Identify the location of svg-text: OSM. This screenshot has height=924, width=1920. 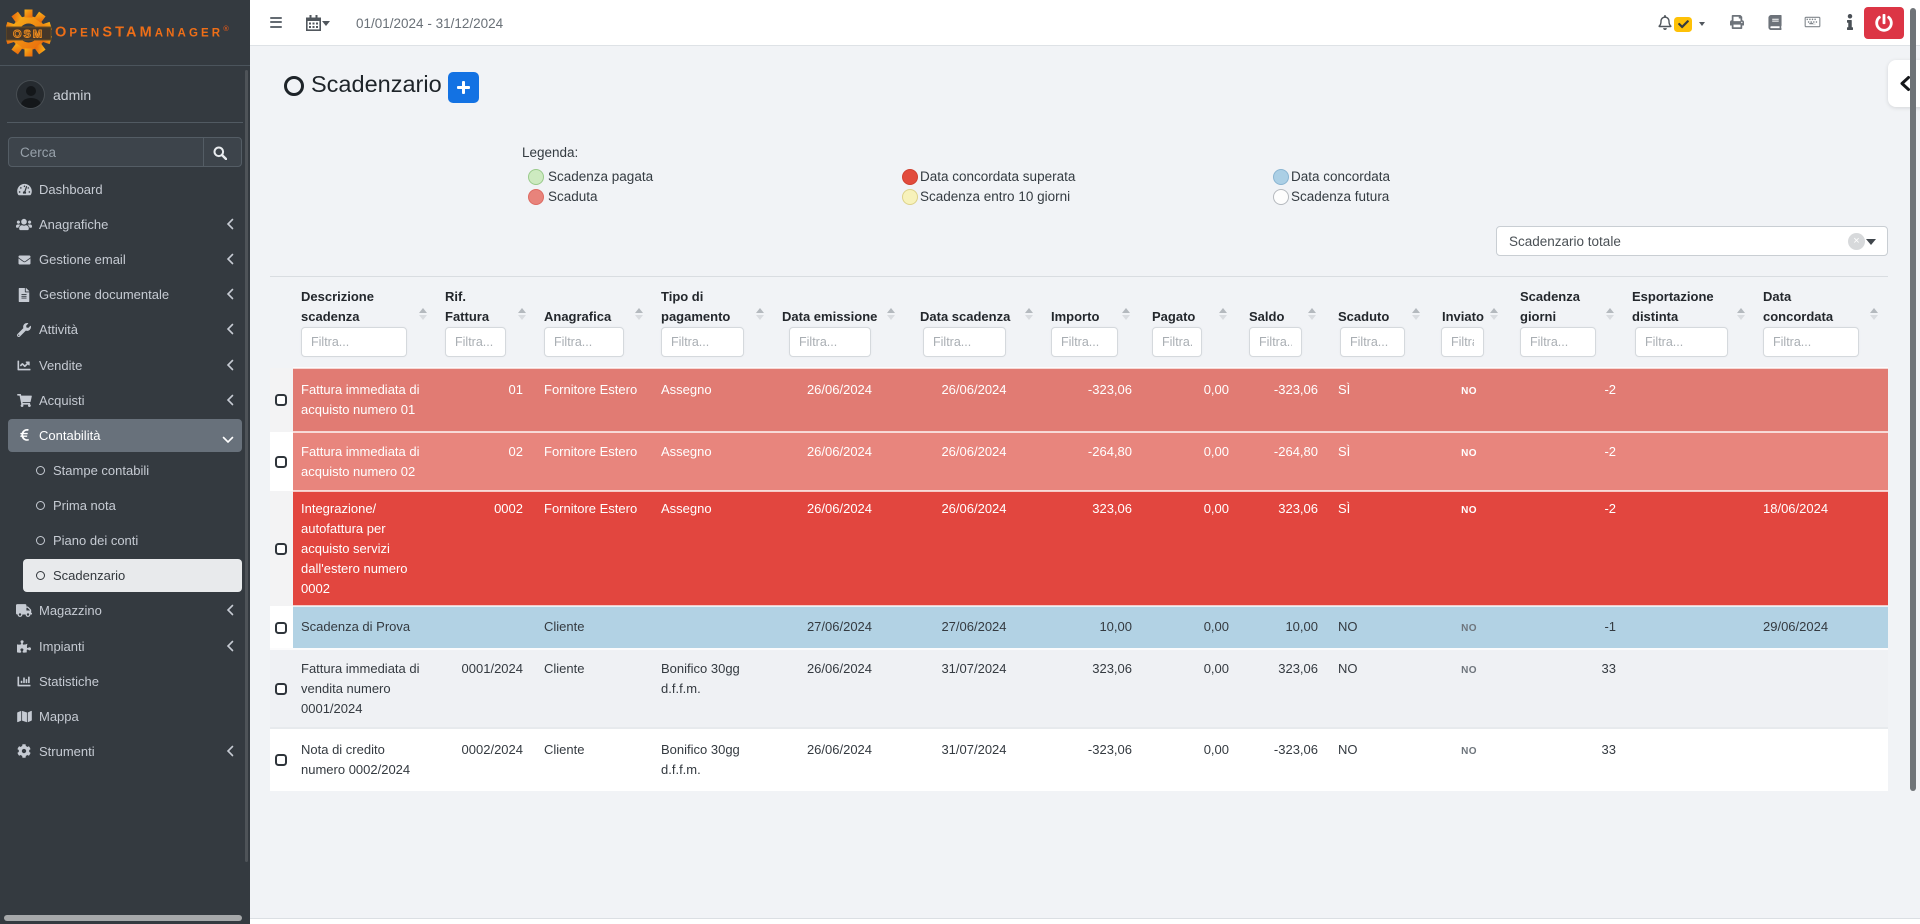
(28, 35).